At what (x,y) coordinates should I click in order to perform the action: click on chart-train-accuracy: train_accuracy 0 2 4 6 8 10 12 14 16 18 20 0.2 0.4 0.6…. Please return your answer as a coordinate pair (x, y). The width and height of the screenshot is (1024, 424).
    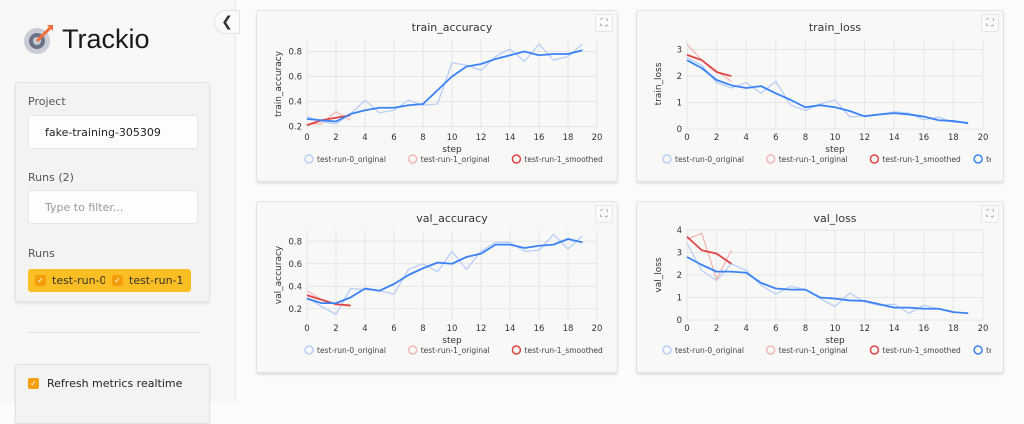
    Looking at the image, I should click on (438, 92).